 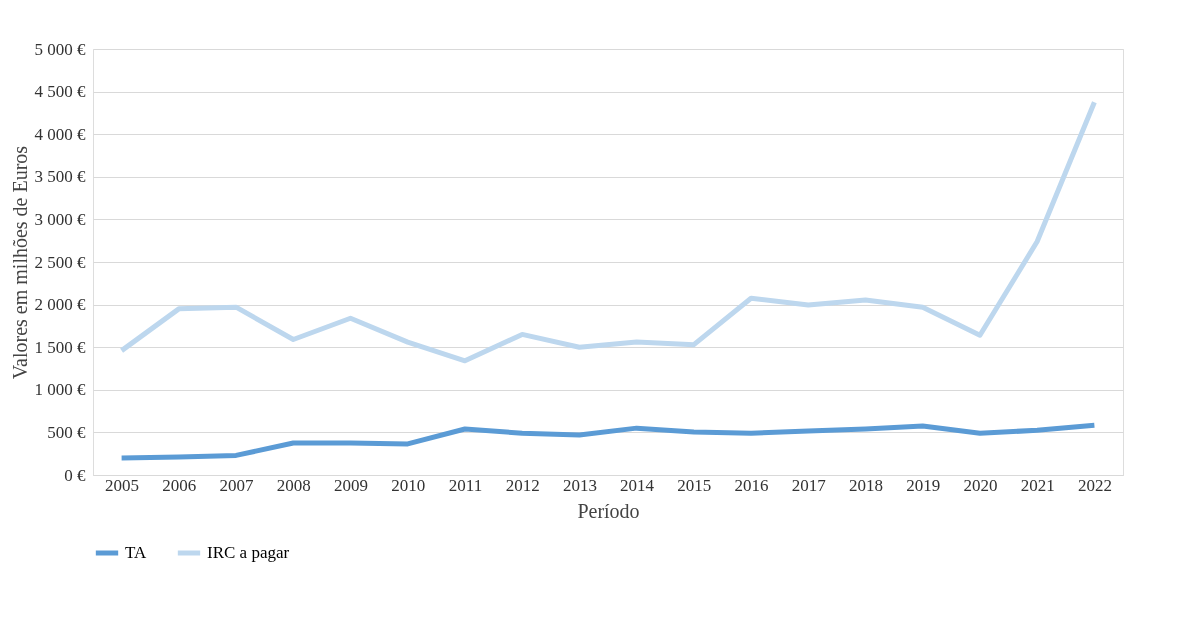 What do you see at coordinates (579, 485) in the screenshot?
I see `x-tick-label: 2013` at bounding box center [579, 485].